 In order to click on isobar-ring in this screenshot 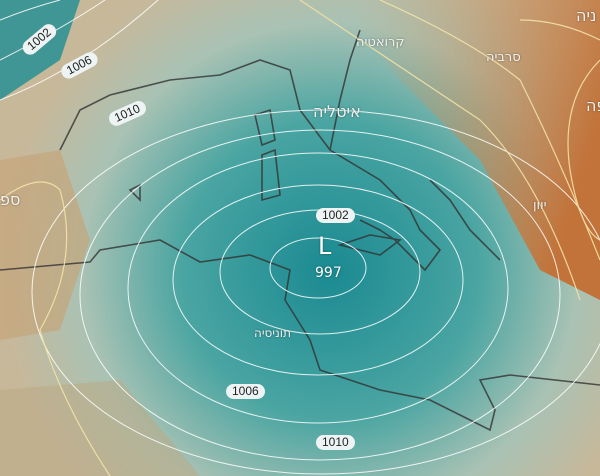, I will do `click(318, 268)`.